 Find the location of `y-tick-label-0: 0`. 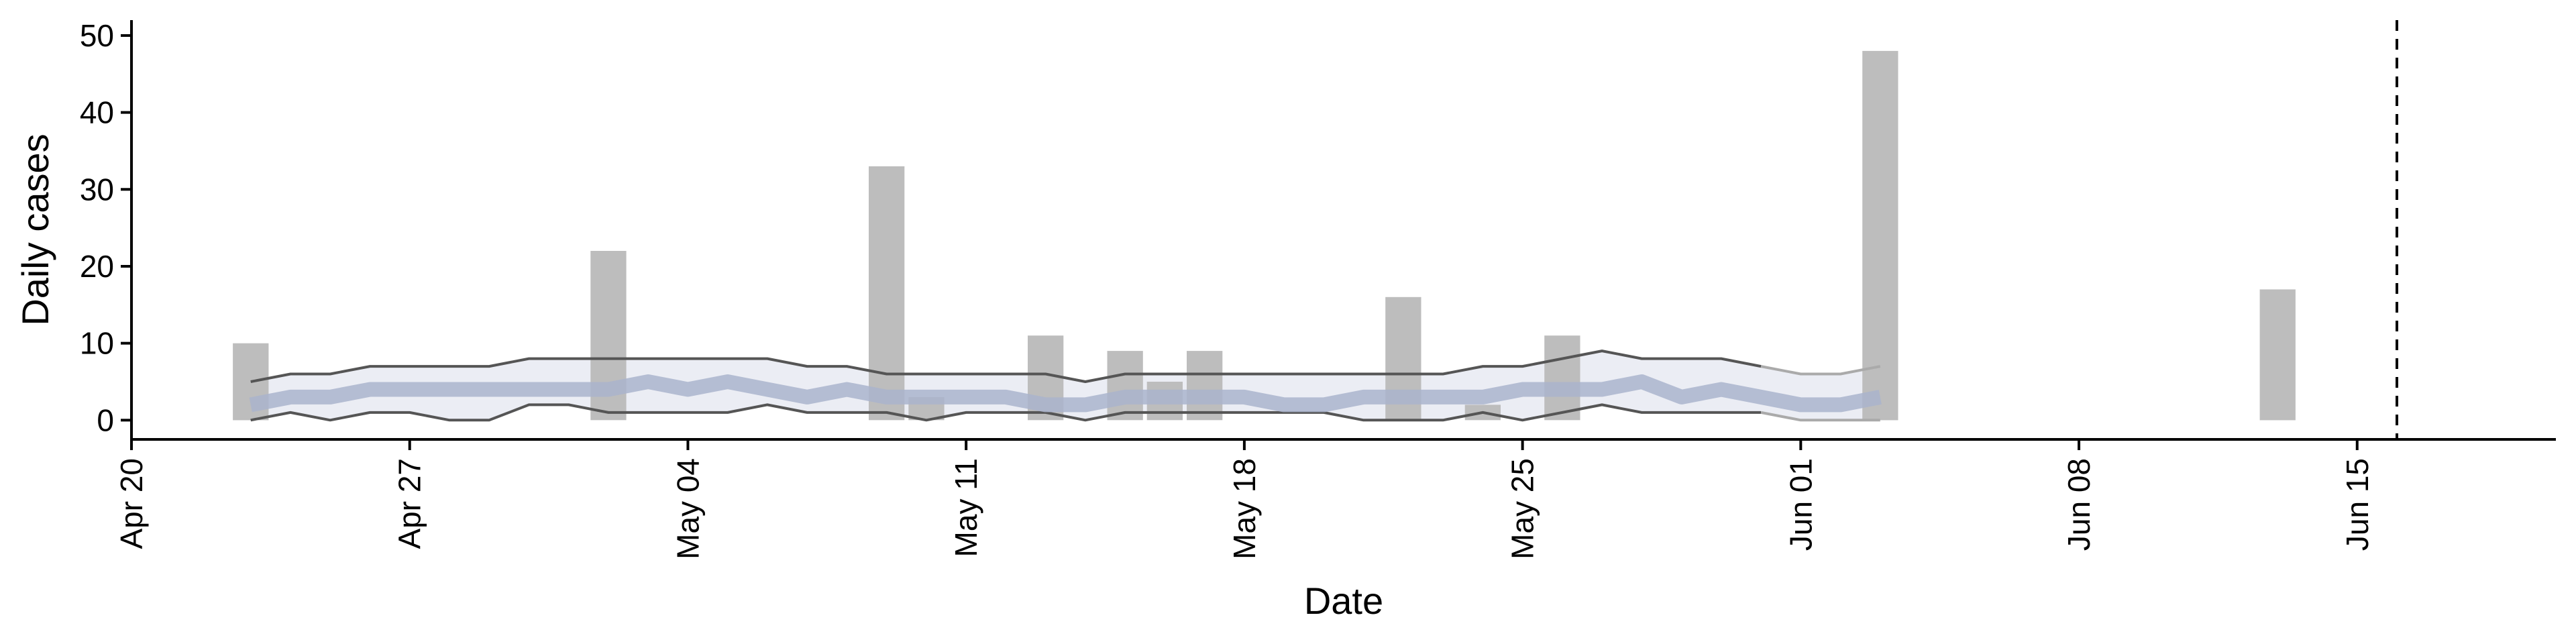

y-tick-label-0: 0 is located at coordinates (105, 419).